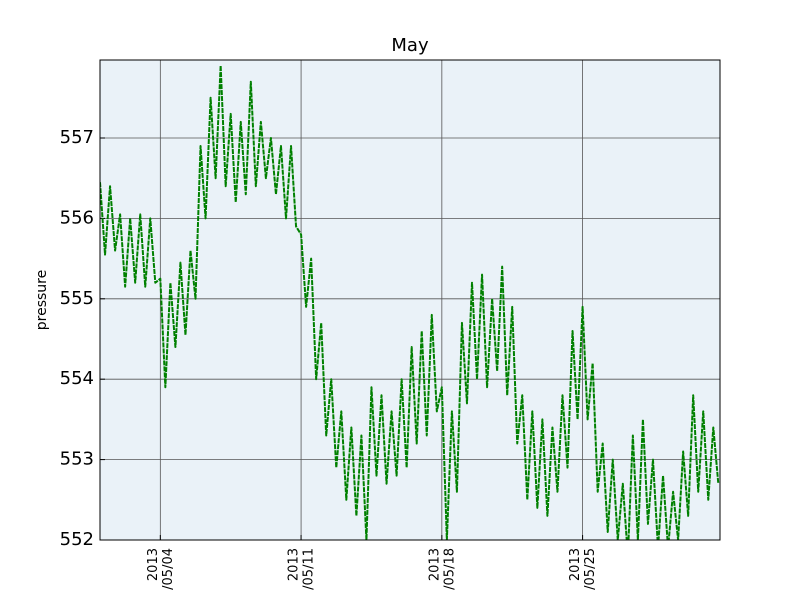 The image size is (800, 600). What do you see at coordinates (42, 300) in the screenshot?
I see `y-axis-label: pressure` at bounding box center [42, 300].